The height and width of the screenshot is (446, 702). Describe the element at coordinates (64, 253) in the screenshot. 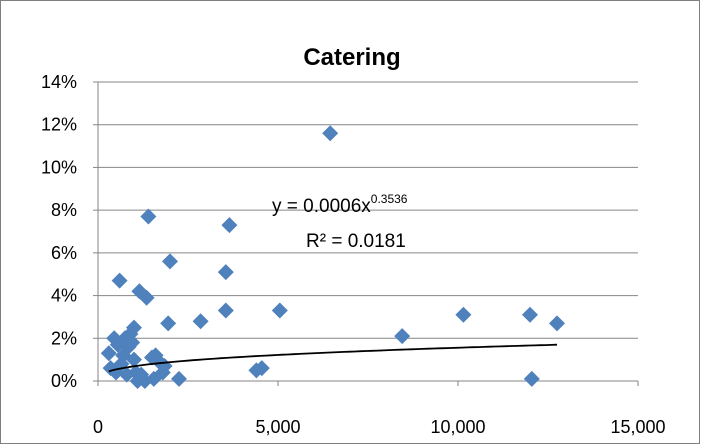

I see `y-tick-label: 6%` at that location.